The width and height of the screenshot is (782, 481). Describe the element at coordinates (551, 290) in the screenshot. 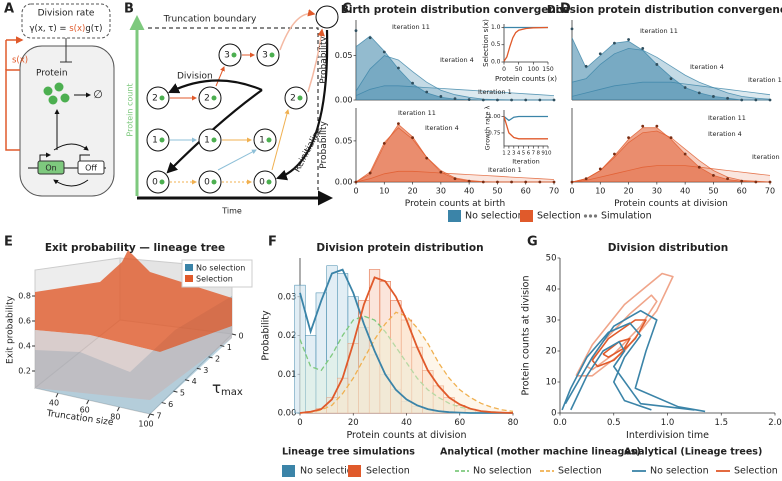

I see `y-tick-label: 40` at that location.